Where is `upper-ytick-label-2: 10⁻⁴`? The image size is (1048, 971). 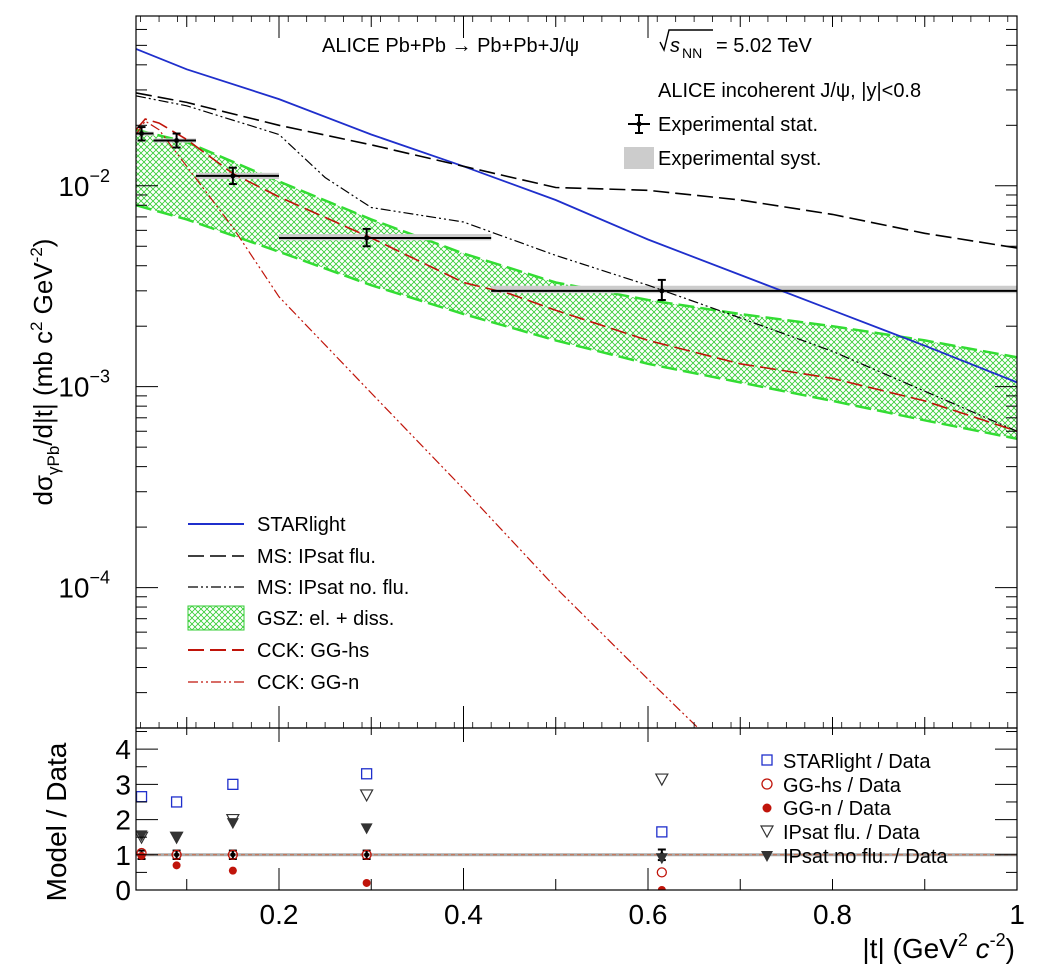 upper-ytick-label-2: 10⁻⁴ is located at coordinates (84, 586).